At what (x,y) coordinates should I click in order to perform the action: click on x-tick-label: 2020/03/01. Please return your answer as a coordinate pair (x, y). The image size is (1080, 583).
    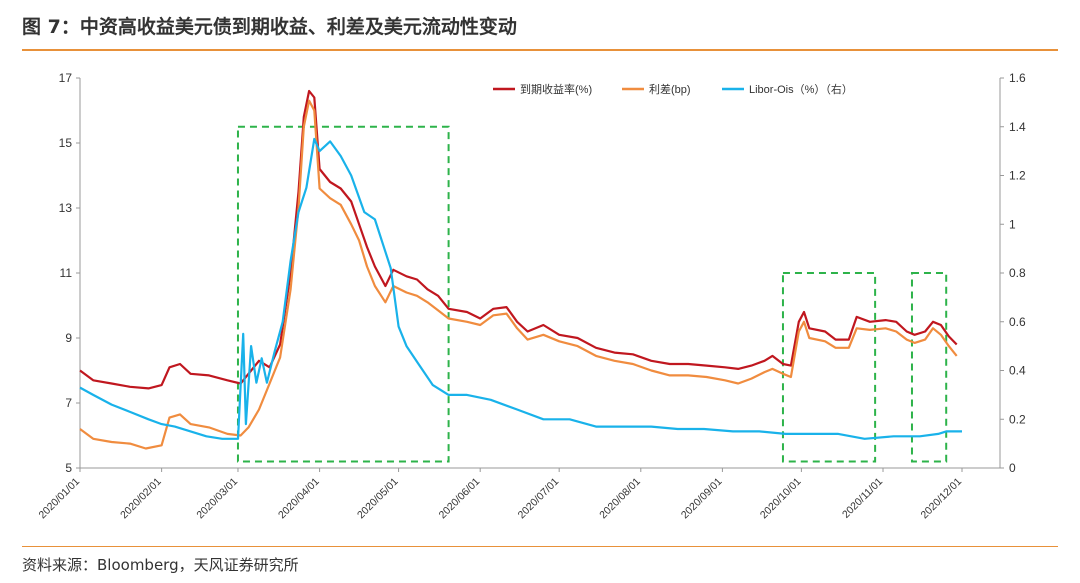
    Looking at the image, I should click on (217, 499).